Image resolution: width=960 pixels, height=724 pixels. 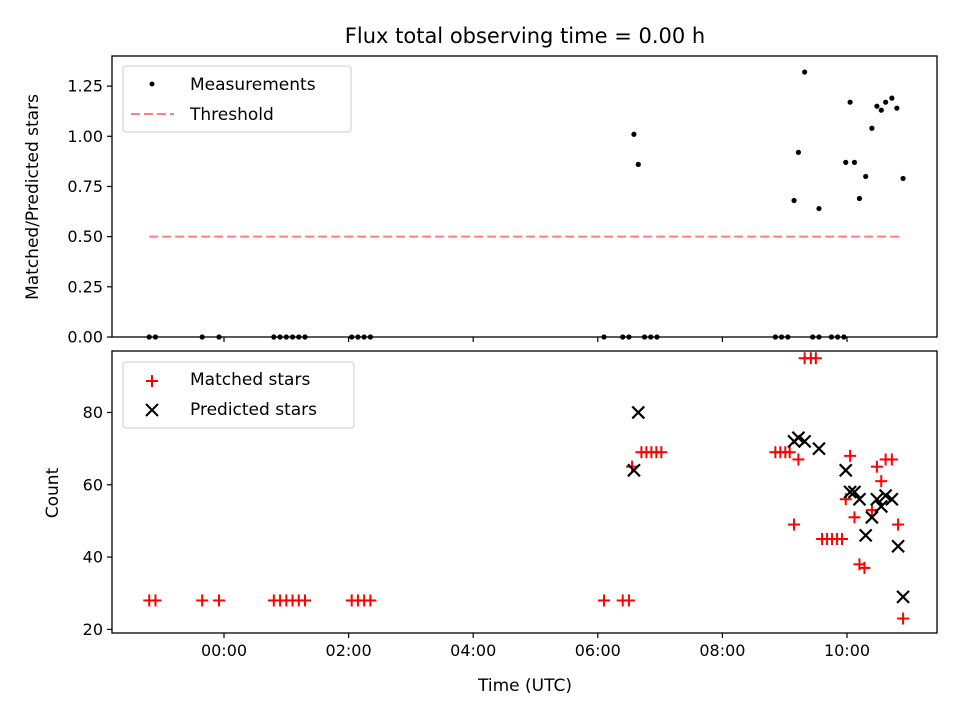 I want to click on legend-matched-marker, so click(x=152, y=381).